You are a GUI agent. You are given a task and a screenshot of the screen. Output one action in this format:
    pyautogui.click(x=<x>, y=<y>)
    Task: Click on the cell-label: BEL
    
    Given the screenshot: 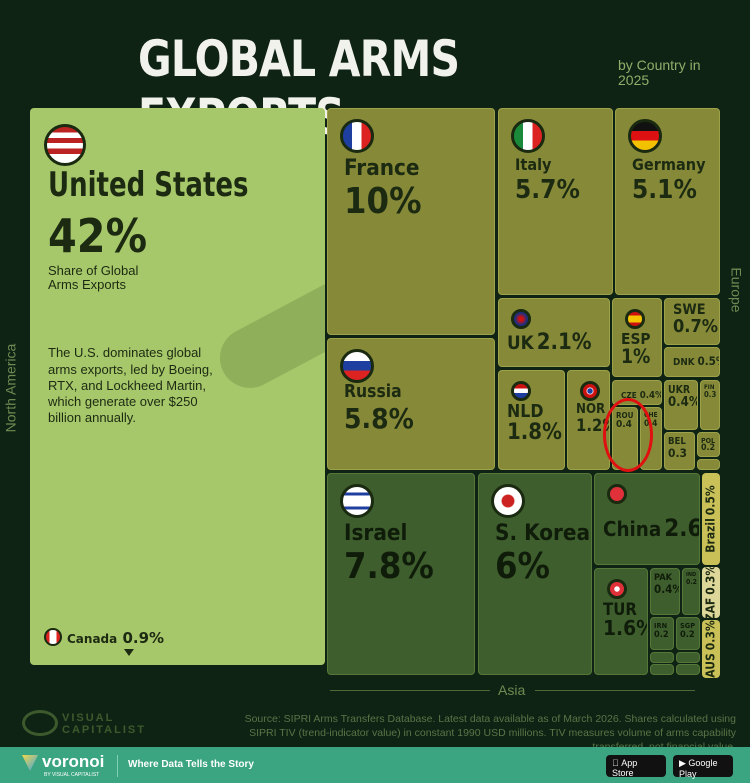 What is the action you would take?
    pyautogui.click(x=677, y=441)
    